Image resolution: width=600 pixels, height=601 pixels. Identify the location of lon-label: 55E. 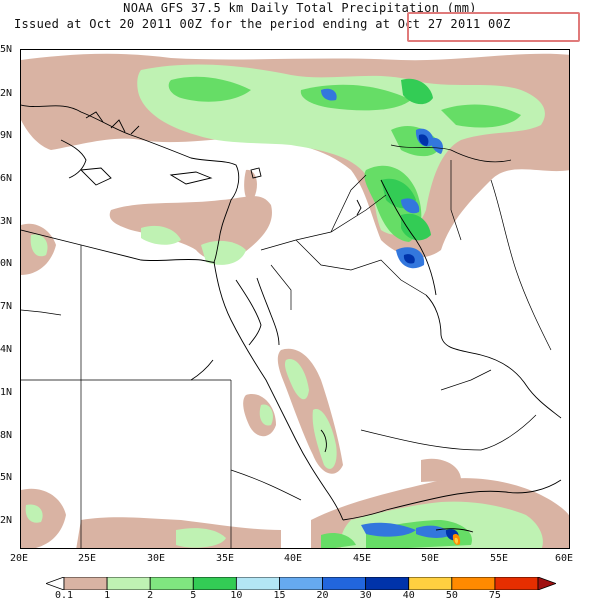
(499, 558).